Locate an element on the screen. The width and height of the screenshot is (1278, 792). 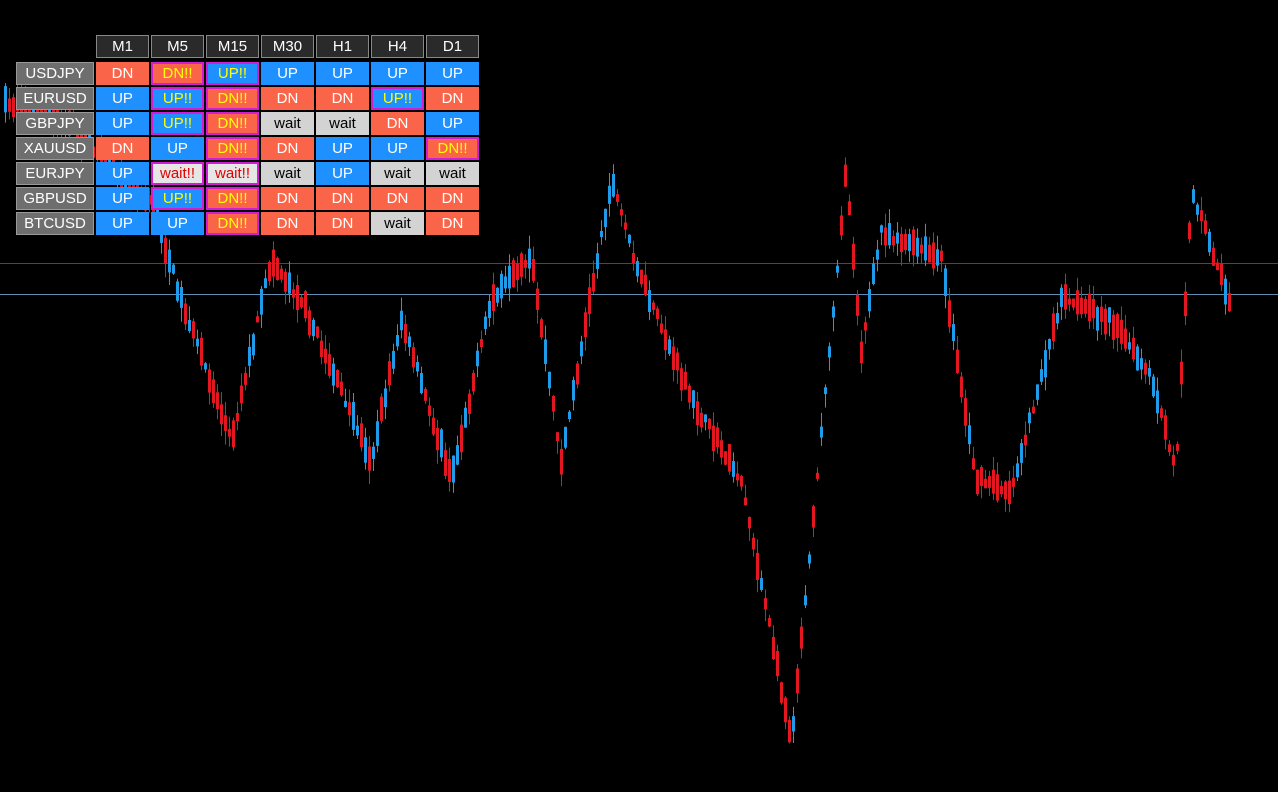
symbol-label: GBPJPY is located at coordinates (55, 123).